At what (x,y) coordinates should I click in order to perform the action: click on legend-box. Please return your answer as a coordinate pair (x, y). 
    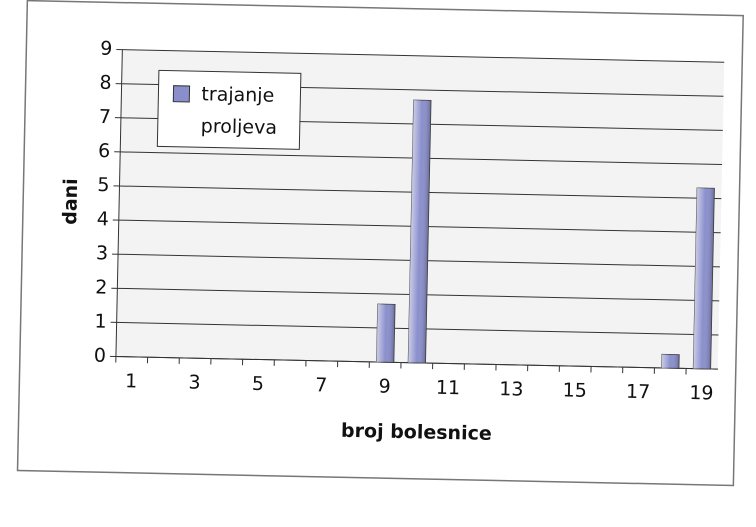
    Looking at the image, I should click on (229, 109).